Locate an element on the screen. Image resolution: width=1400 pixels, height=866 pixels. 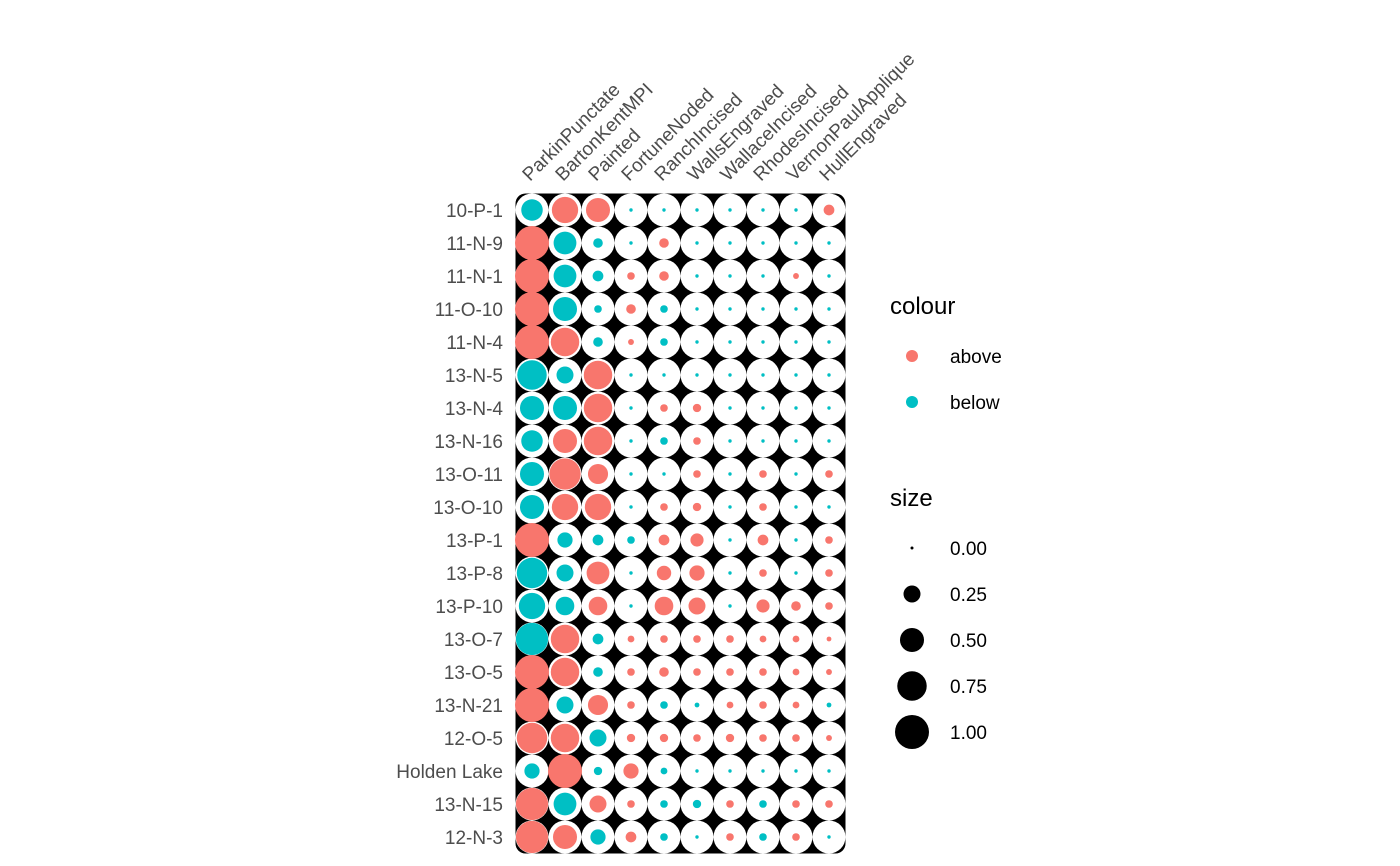
row-label: 13-N-16 is located at coordinates (468, 442).